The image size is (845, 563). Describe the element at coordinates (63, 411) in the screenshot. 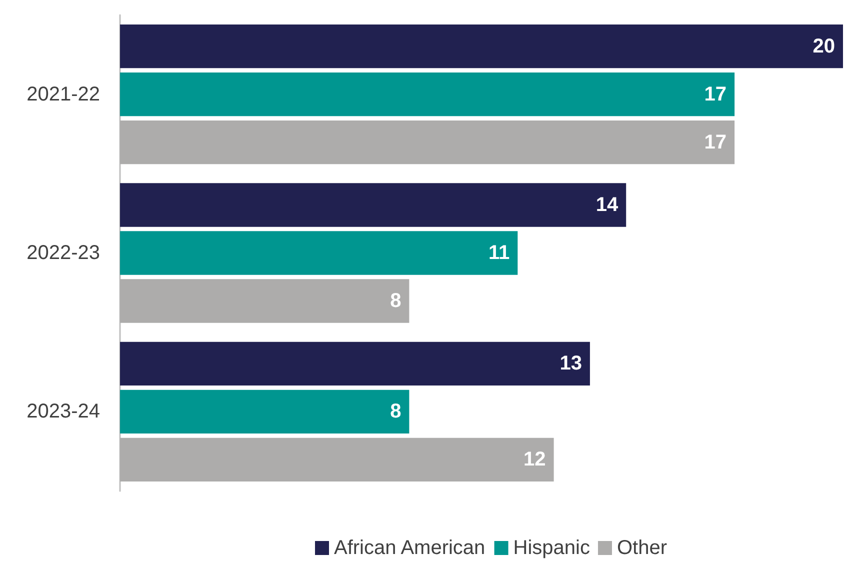

I see `y-tick-label: 2023-24` at that location.